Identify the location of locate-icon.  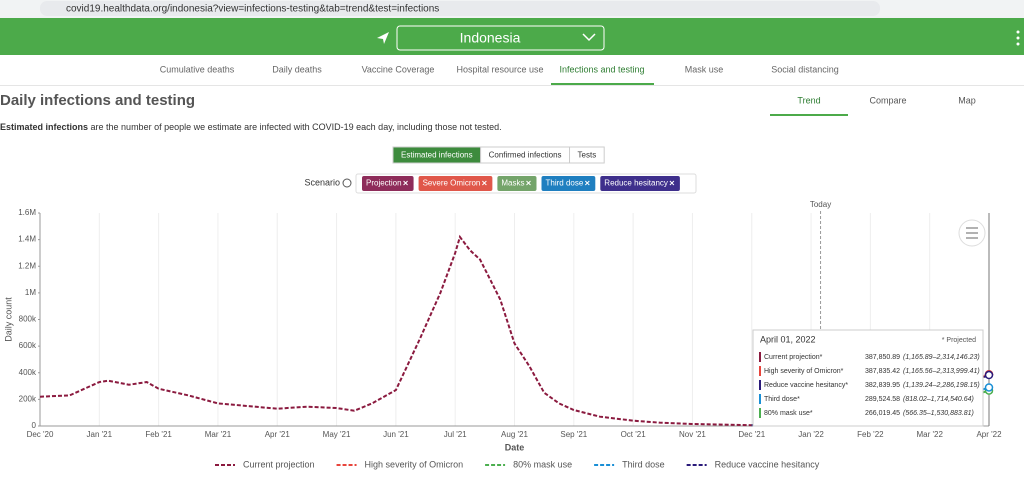
(383, 38).